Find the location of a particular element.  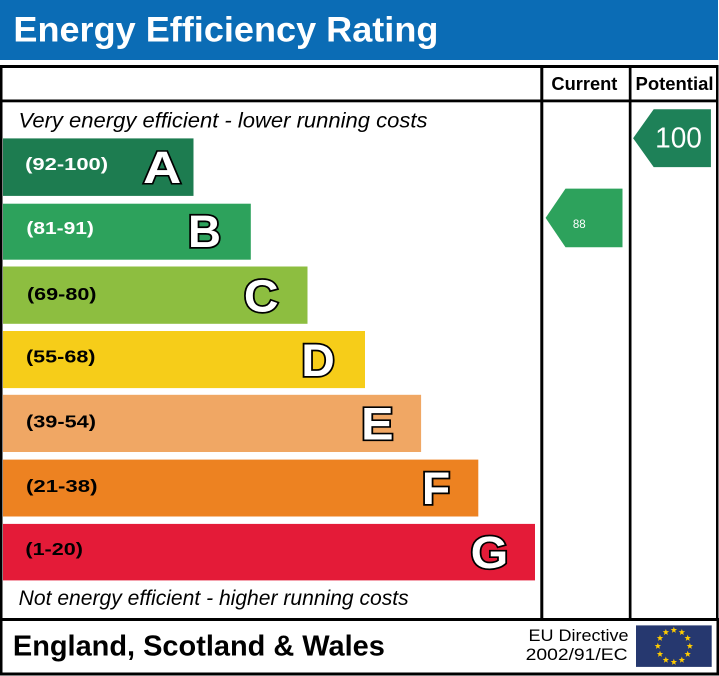

svg-text: E is located at coordinates (377, 423).